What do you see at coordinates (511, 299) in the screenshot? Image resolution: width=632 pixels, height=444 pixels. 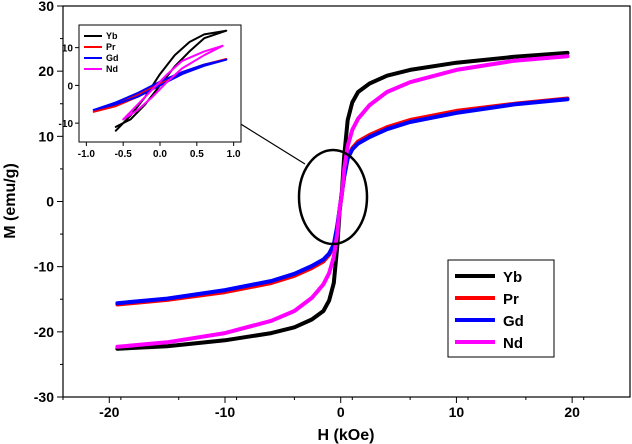 I see `legend-label-pr: Pr` at bounding box center [511, 299].